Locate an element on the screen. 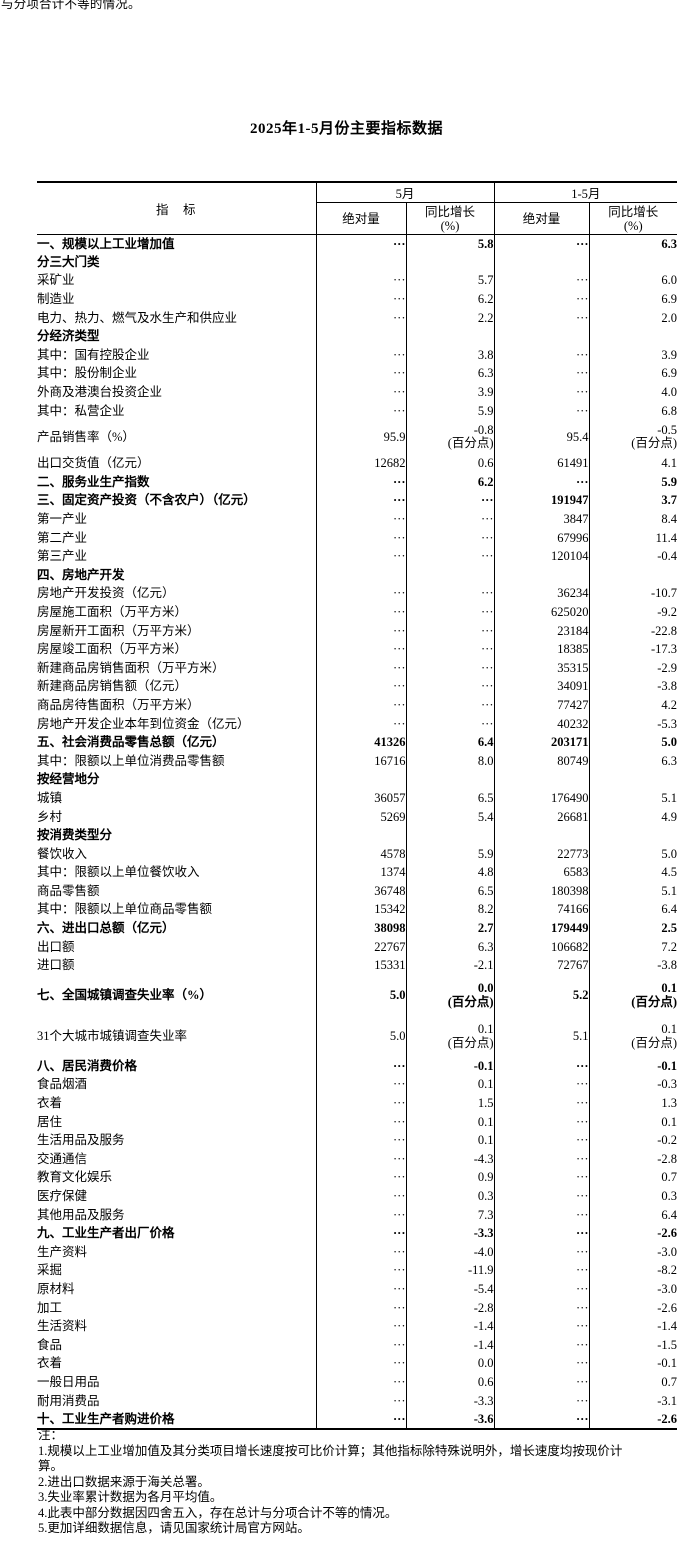 The width and height of the screenshot is (693, 1549). value-cell: 6.3 is located at coordinates (633, 761).